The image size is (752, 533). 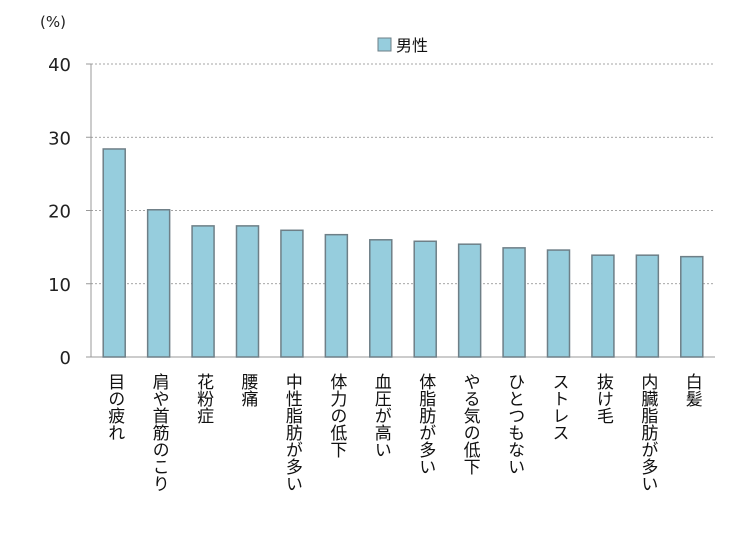 I want to click on x-tick-label: 腰痛, so click(x=248, y=390).